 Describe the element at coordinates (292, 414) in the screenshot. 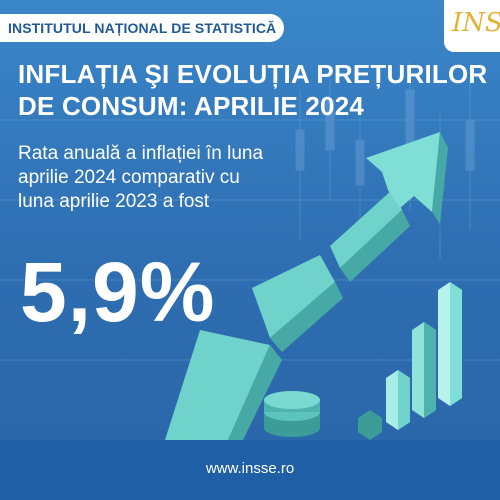

I see `coins-icon` at that location.